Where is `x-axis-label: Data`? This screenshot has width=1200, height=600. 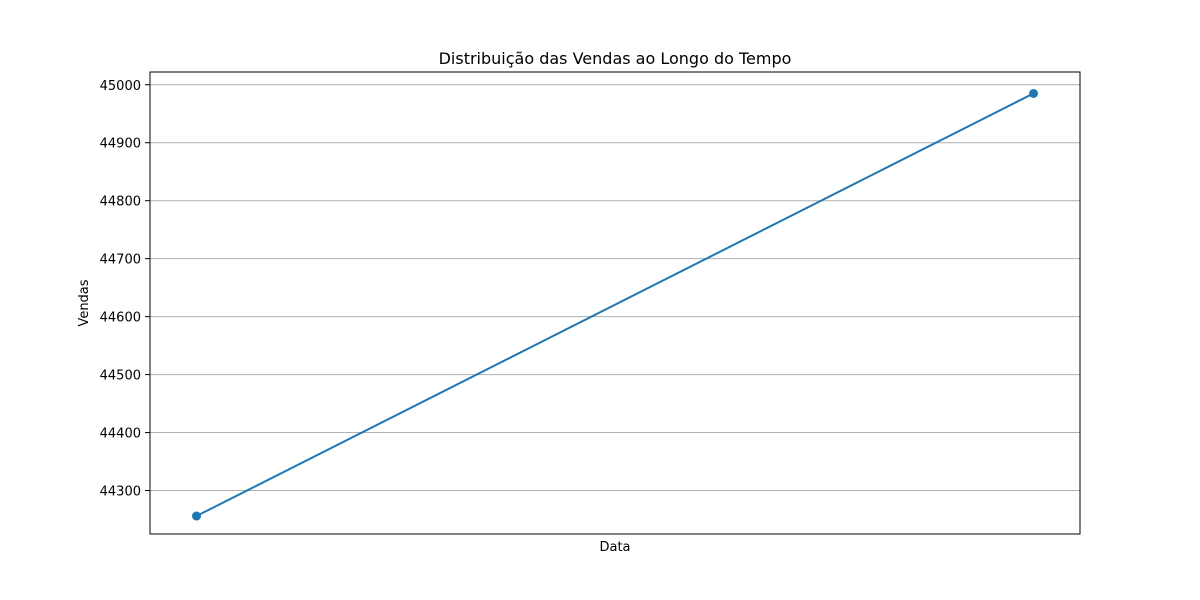
x-axis-label: Data is located at coordinates (614, 547).